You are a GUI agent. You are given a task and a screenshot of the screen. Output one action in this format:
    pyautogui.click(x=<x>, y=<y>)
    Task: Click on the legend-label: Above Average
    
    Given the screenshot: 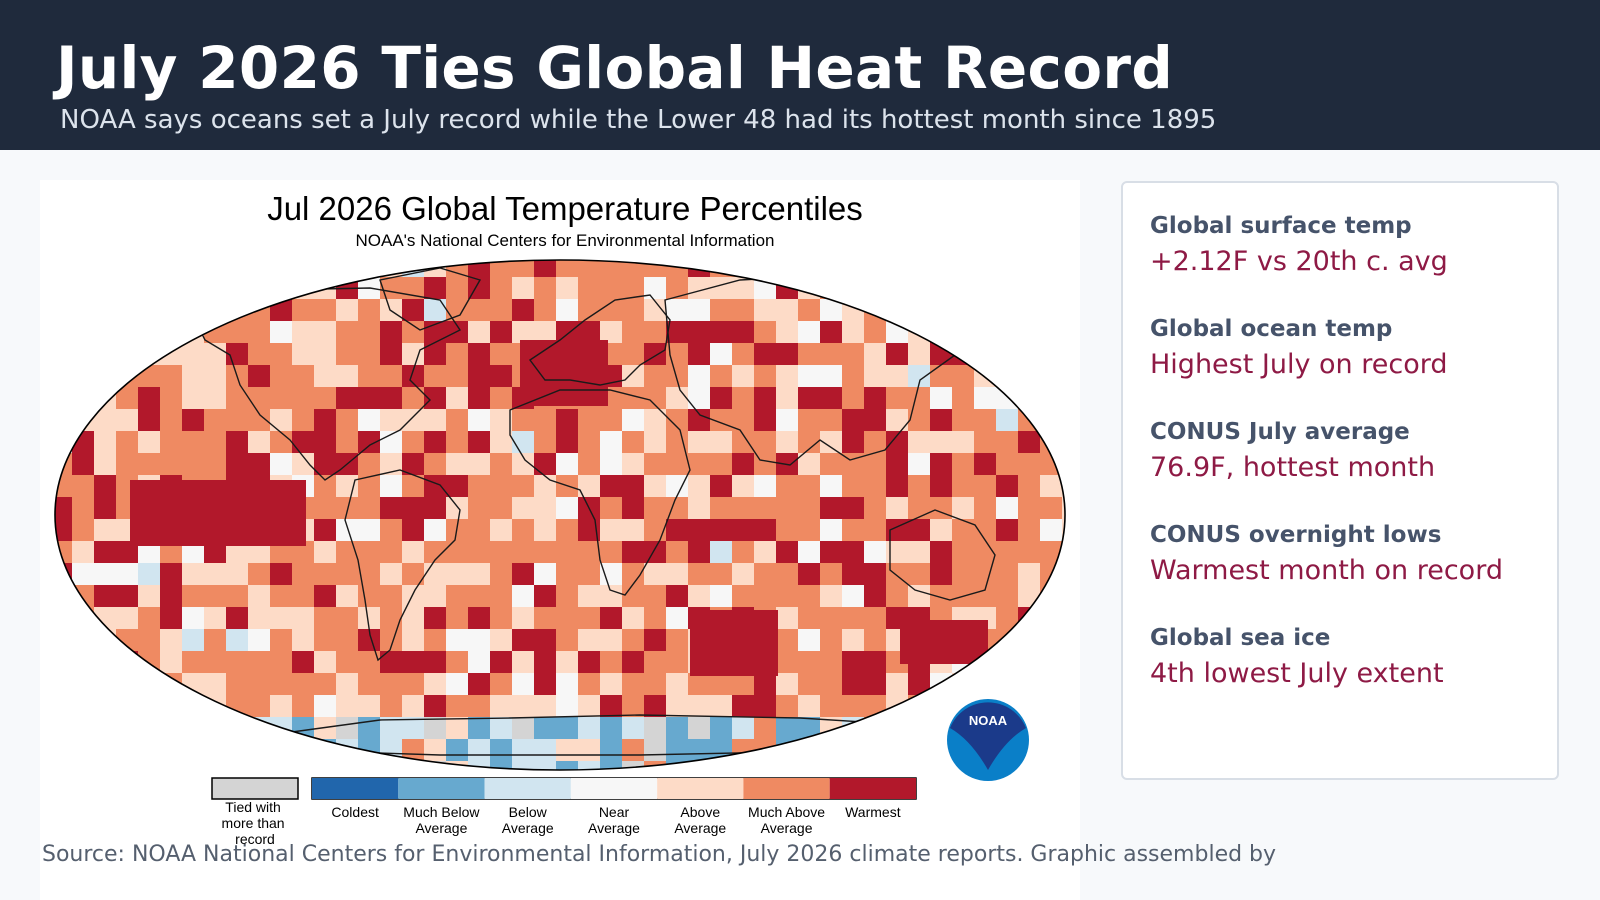 What is the action you would take?
    pyautogui.click(x=700, y=820)
    